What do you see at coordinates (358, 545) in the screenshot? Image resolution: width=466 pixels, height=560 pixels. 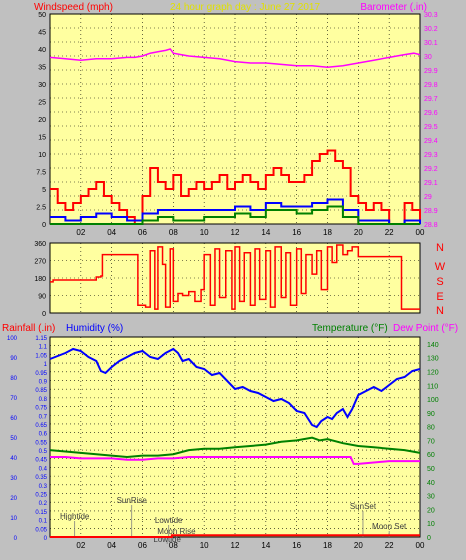 I see `bot-x-tick-20: 20` at bounding box center [358, 545].